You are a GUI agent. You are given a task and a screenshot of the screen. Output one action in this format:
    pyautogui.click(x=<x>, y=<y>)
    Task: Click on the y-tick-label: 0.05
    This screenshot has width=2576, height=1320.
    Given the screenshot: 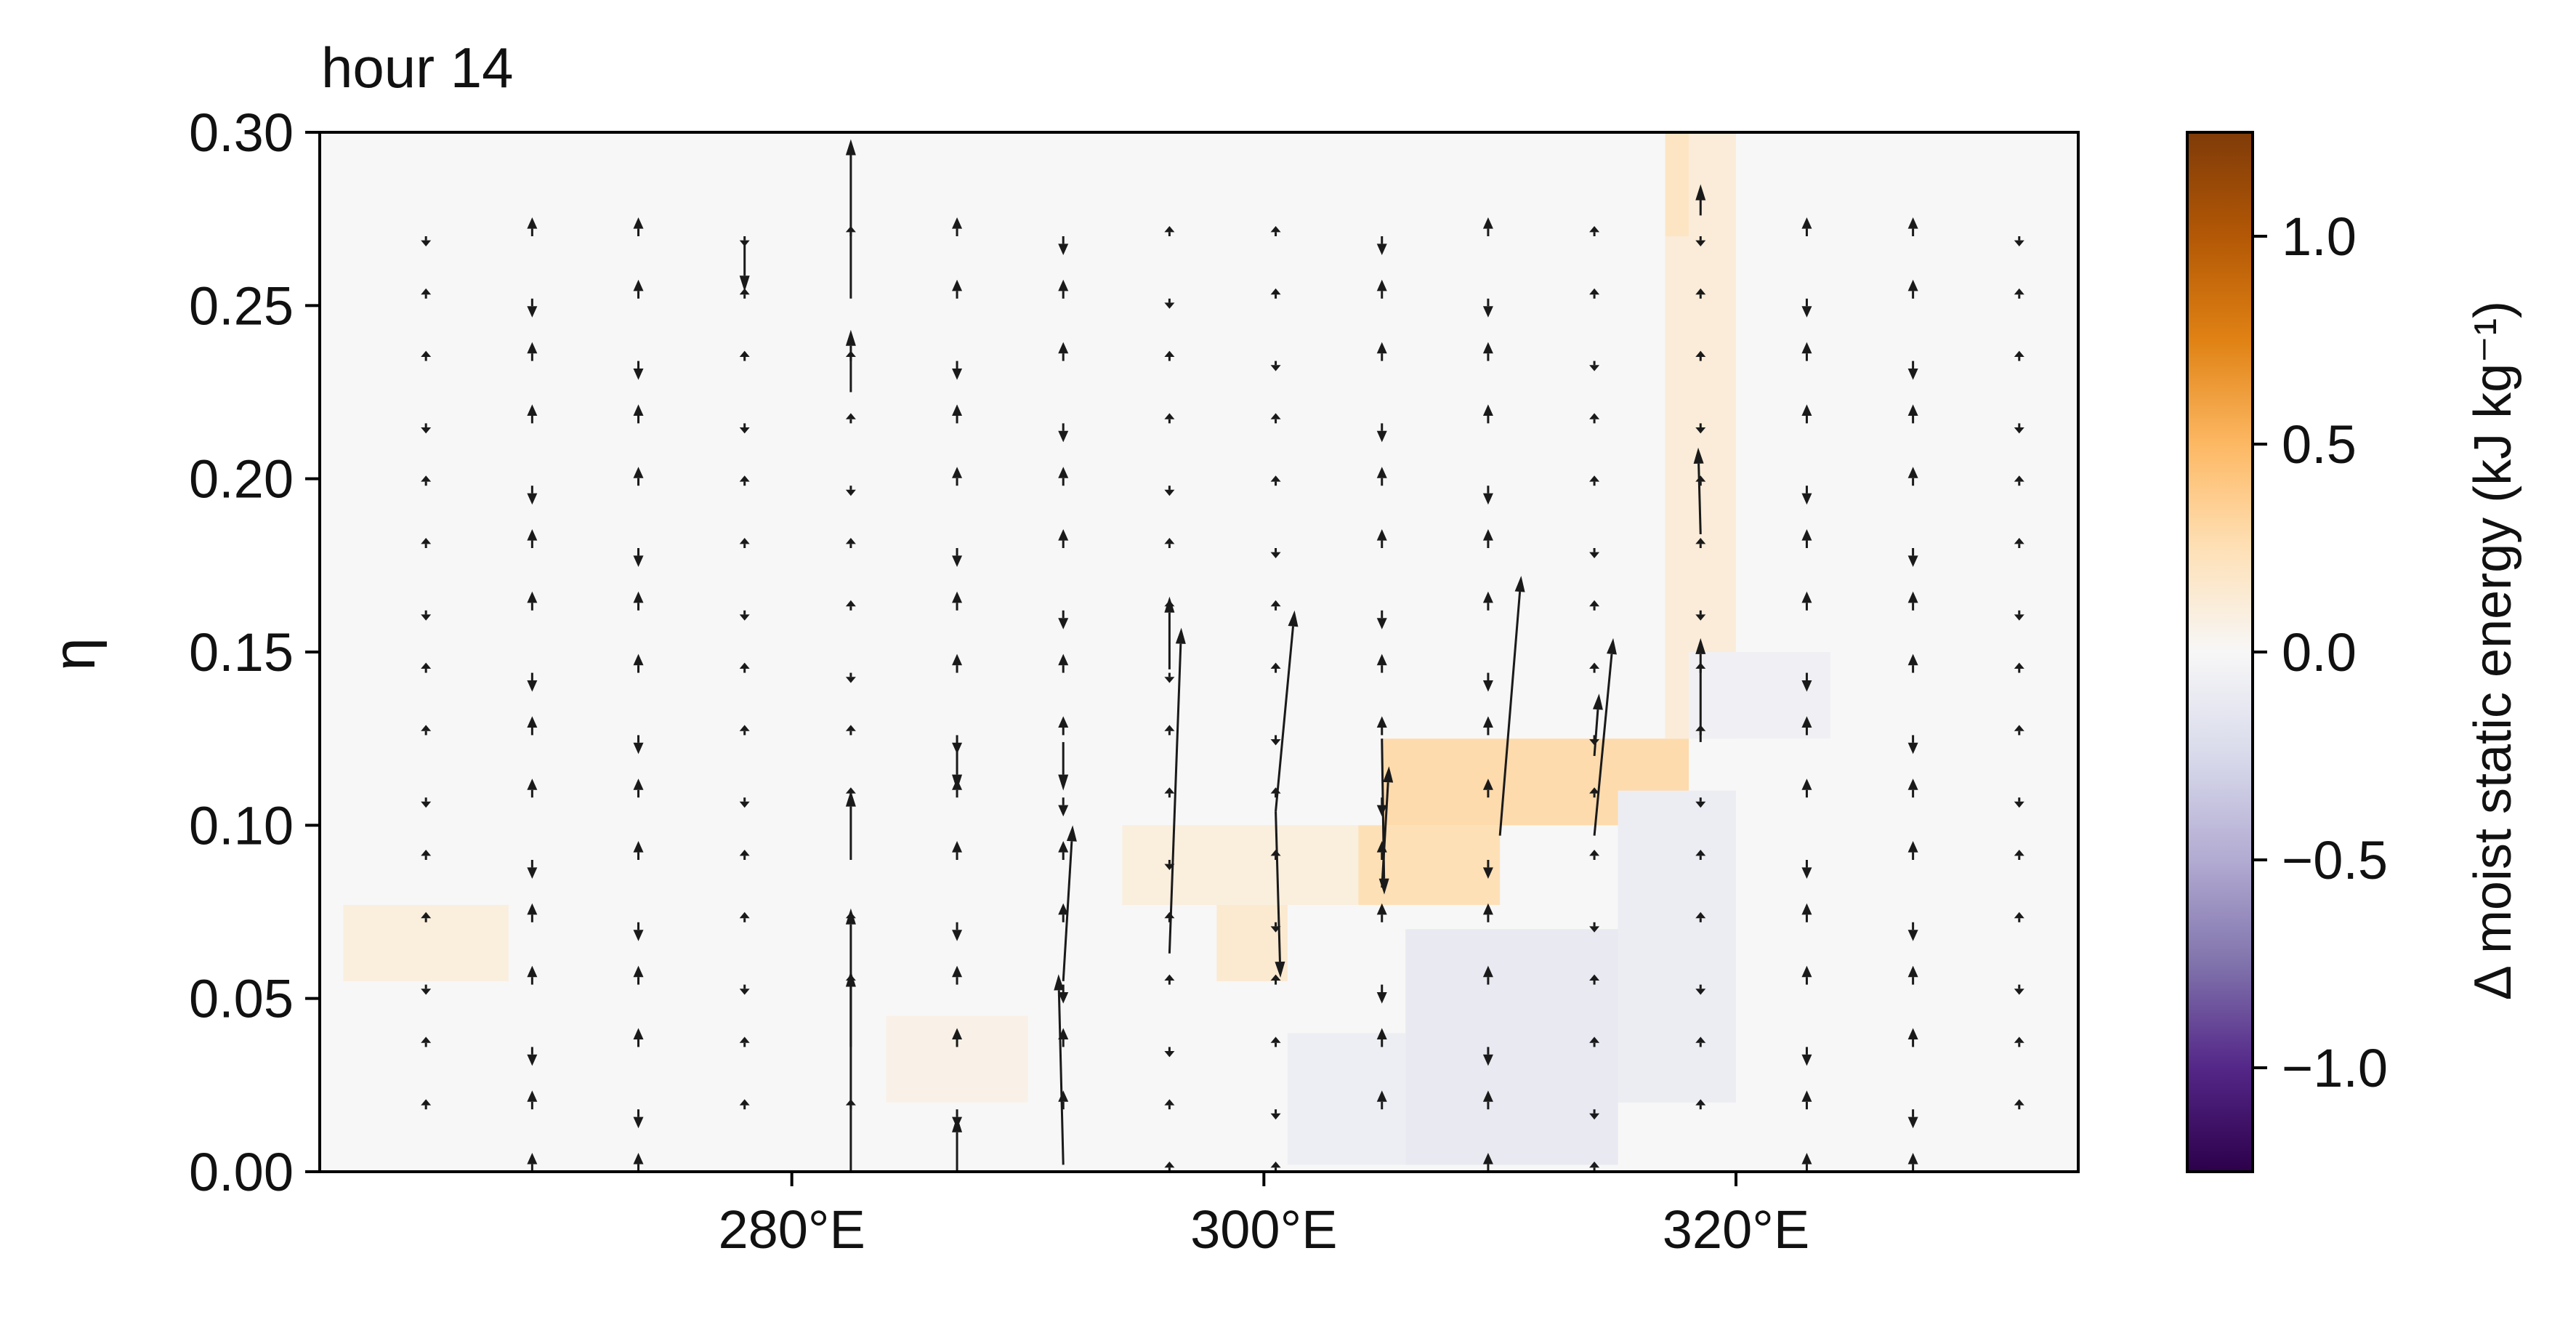 What is the action you would take?
    pyautogui.click(x=242, y=999)
    